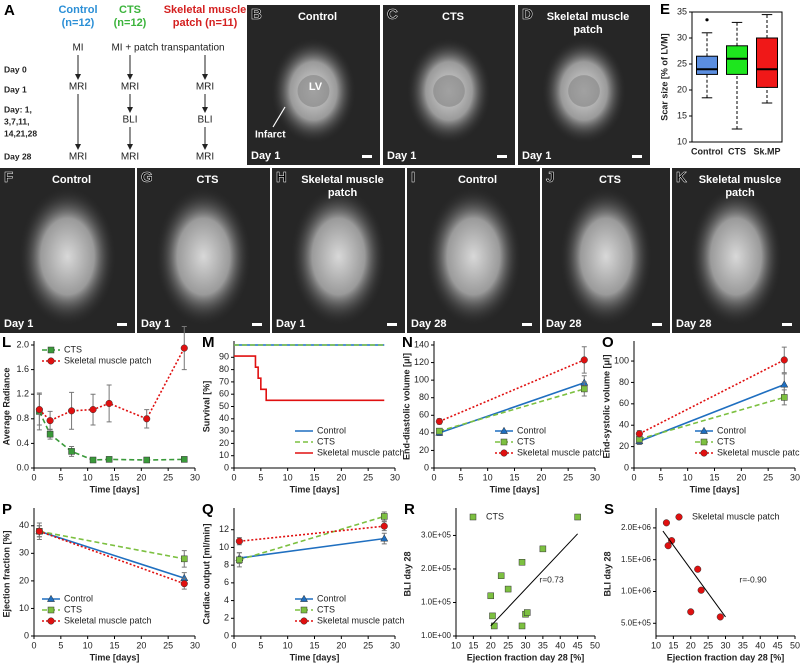 This screenshot has height=671, width=800. What do you see at coordinates (224, 418) in the screenshot?
I see `y-tick-label: 40` at bounding box center [224, 418].